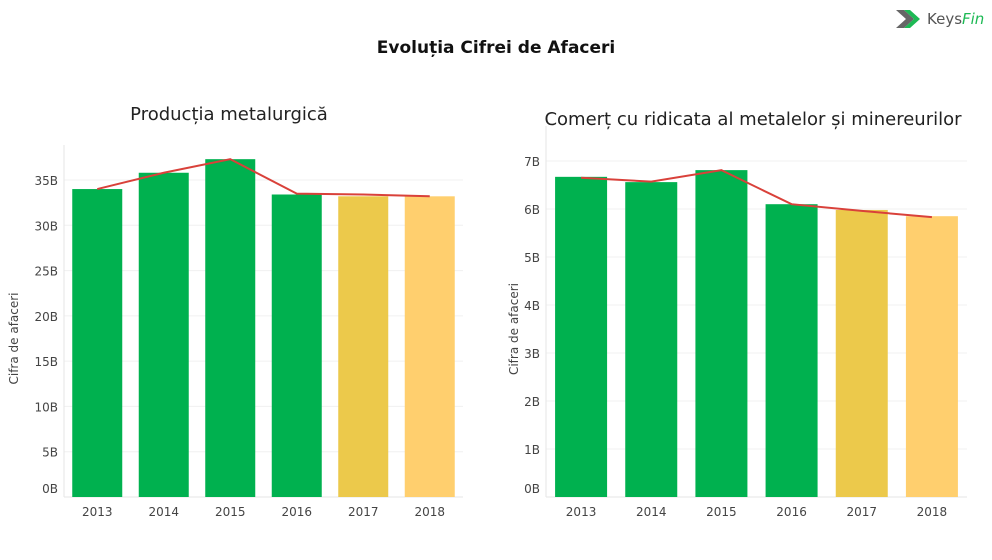 The image size is (992, 560). Describe the element at coordinates (532, 210) in the screenshot. I see `y-tick-label: 6B` at that location.